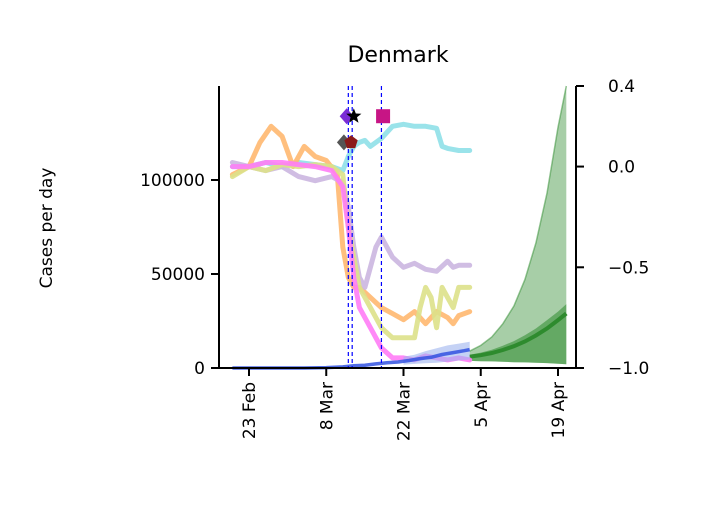 This screenshot has height=531, width=708. What do you see at coordinates (351, 355) in the screenshot?
I see `cases-layer` at bounding box center [351, 355].